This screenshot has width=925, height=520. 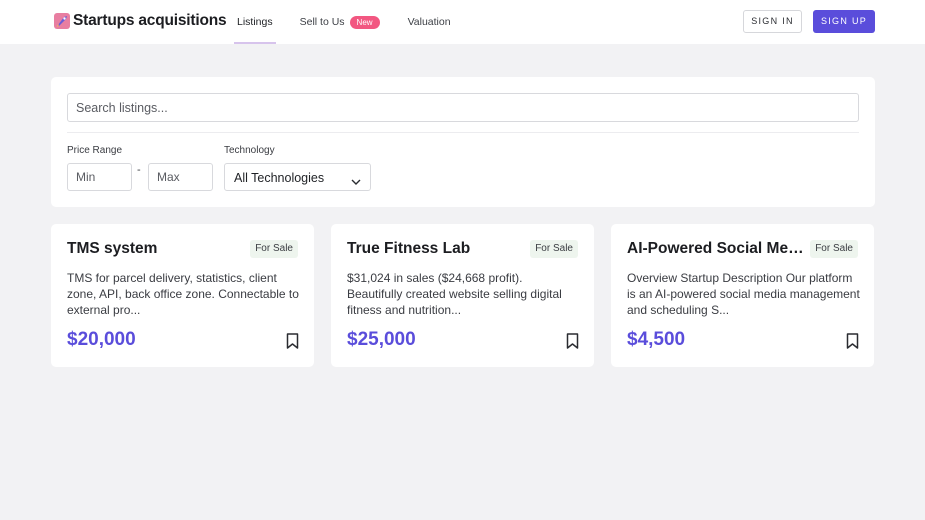 I want to click on main-nav: Listings Sell to Us New Valuation, so click(x=342, y=22).